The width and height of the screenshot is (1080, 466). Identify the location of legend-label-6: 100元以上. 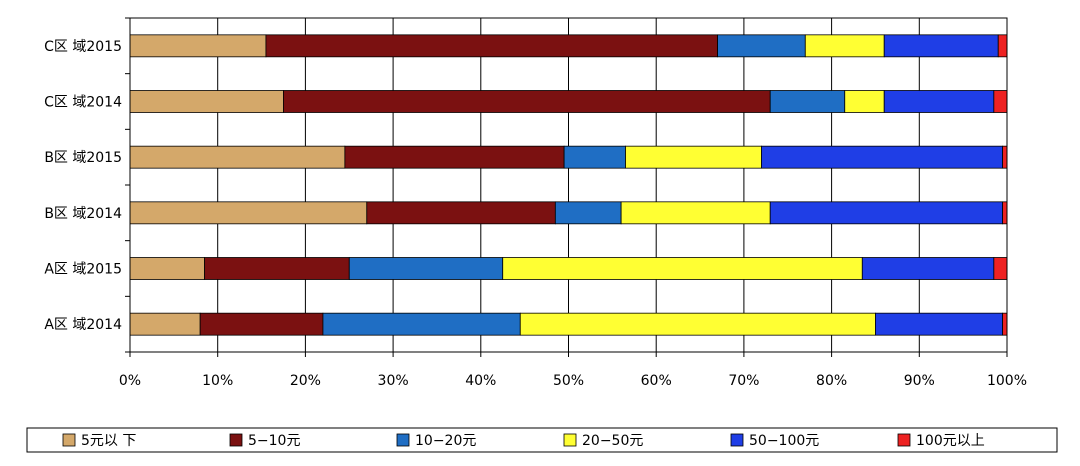
(950, 441).